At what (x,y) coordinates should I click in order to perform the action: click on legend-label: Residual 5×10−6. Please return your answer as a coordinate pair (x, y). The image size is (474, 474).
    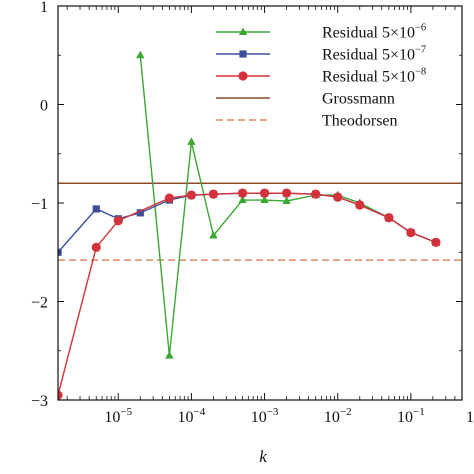
    Looking at the image, I should click on (374, 32).